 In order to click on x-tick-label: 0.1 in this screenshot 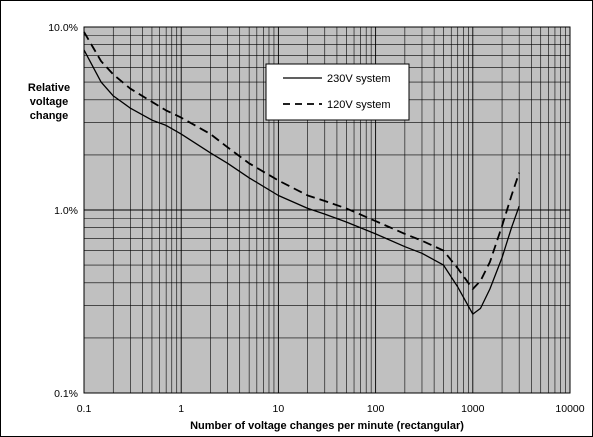, I will do `click(84, 409)`.